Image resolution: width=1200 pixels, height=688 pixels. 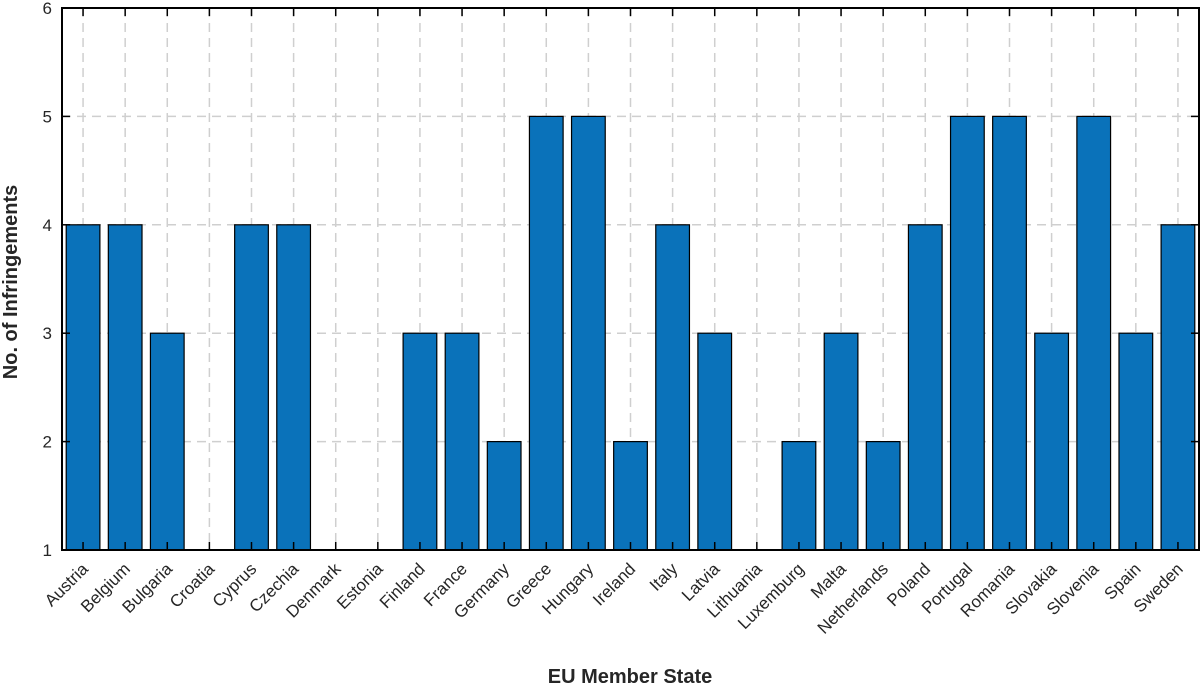 I want to click on bar-germany, so click(x=504, y=496).